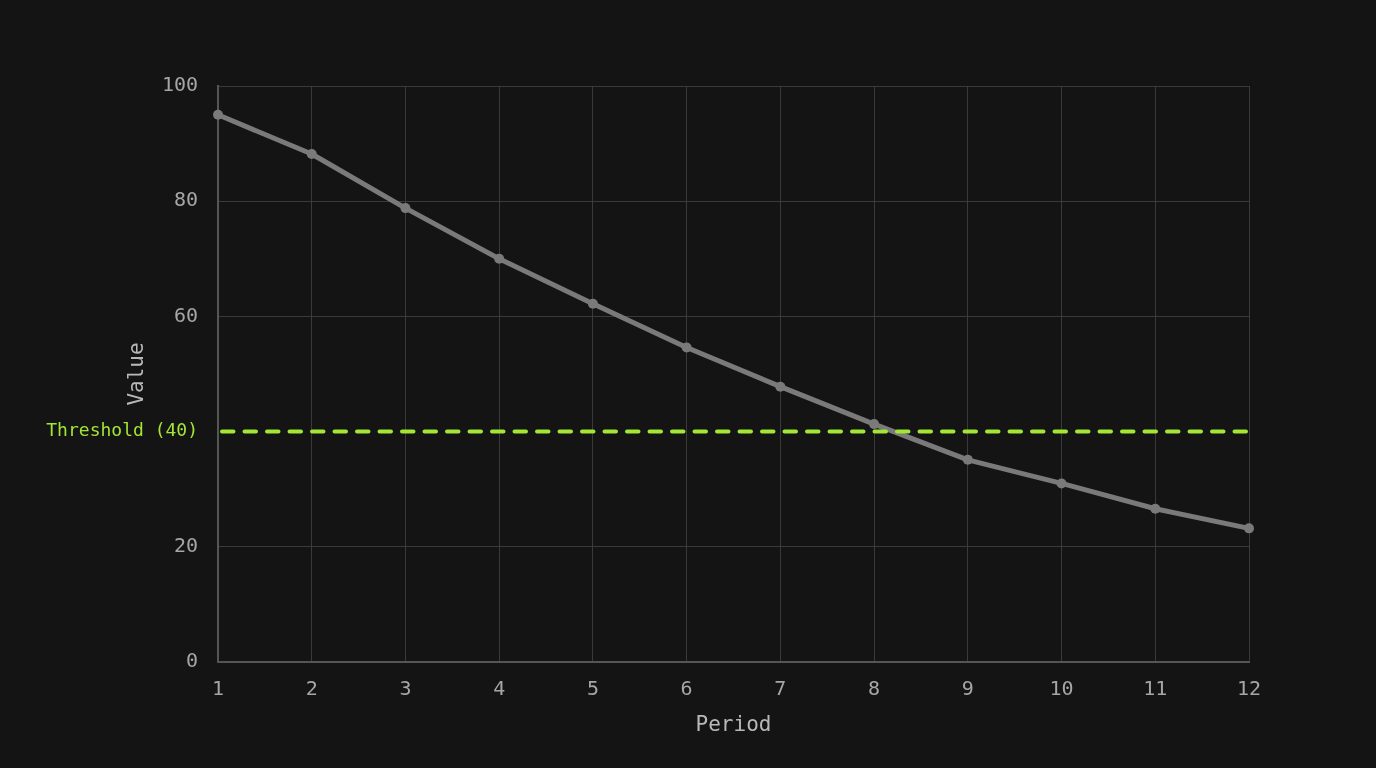 This screenshot has width=1376, height=768. I want to click on x-tick-label: 2, so click(311, 688).